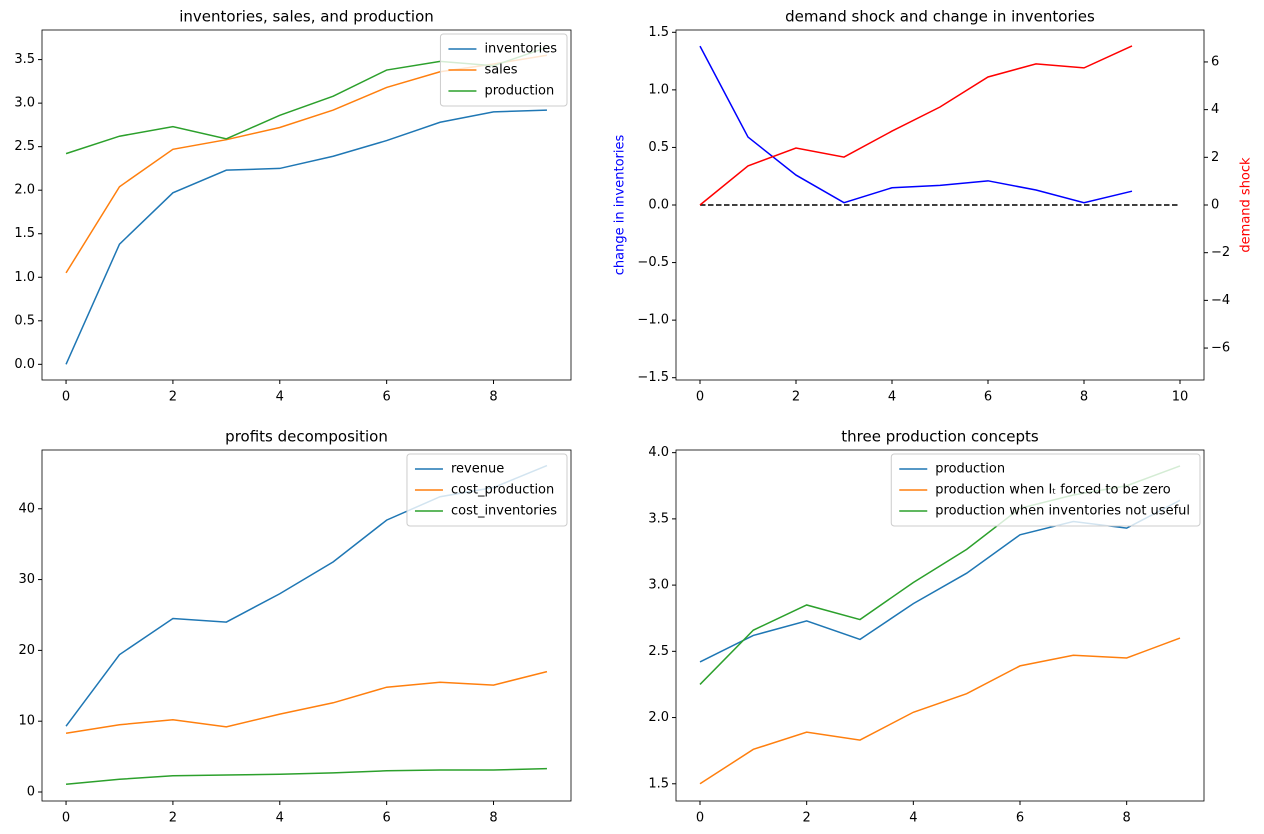 The height and width of the screenshot is (834, 1264). Describe the element at coordinates (1246, 205) in the screenshot. I see `y2-axis-label: demand shock` at that location.